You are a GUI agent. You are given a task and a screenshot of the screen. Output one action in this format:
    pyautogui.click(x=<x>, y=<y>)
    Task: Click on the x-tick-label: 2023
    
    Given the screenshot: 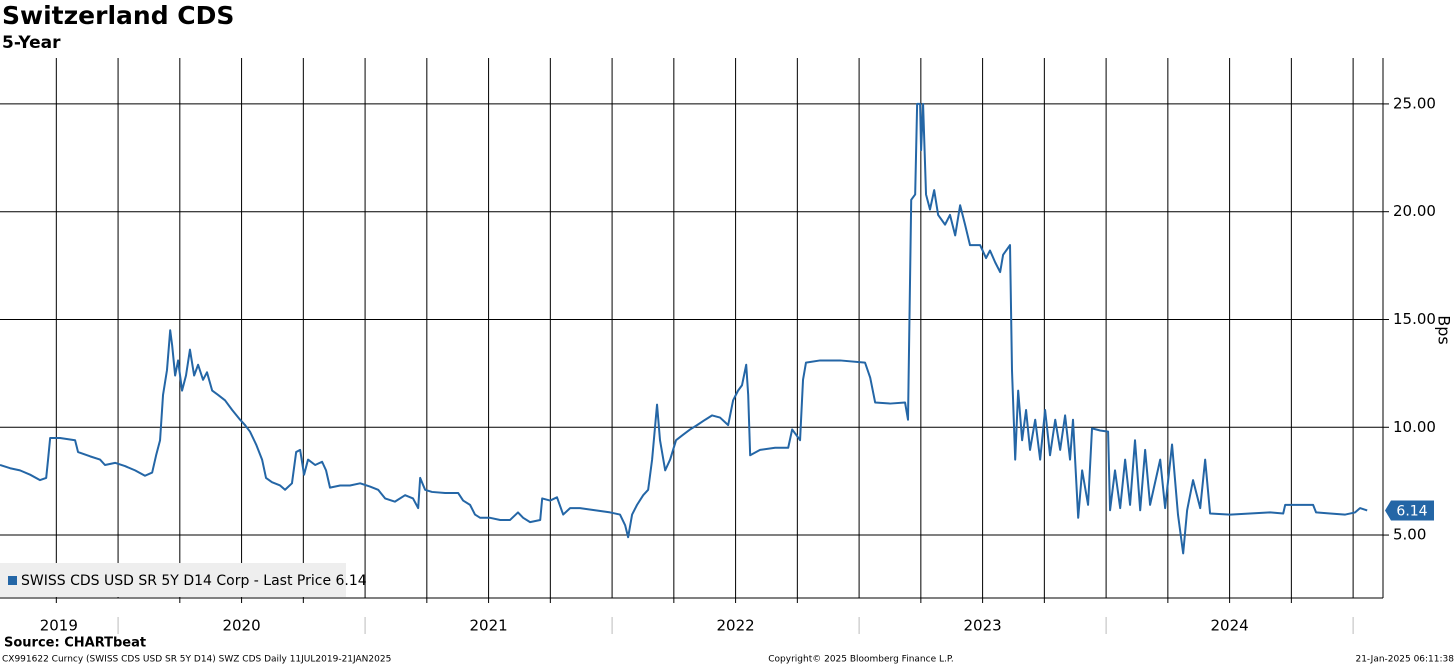 What is the action you would take?
    pyautogui.click(x=983, y=626)
    